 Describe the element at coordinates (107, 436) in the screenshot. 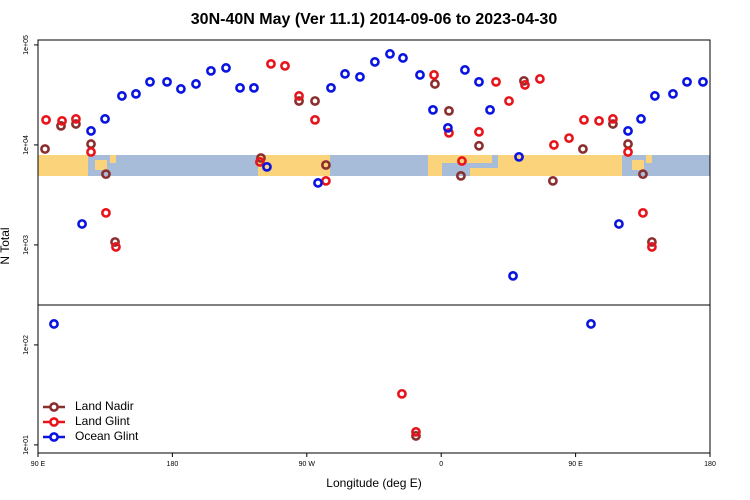

I see `legend-label: Ocean Glint` at that location.